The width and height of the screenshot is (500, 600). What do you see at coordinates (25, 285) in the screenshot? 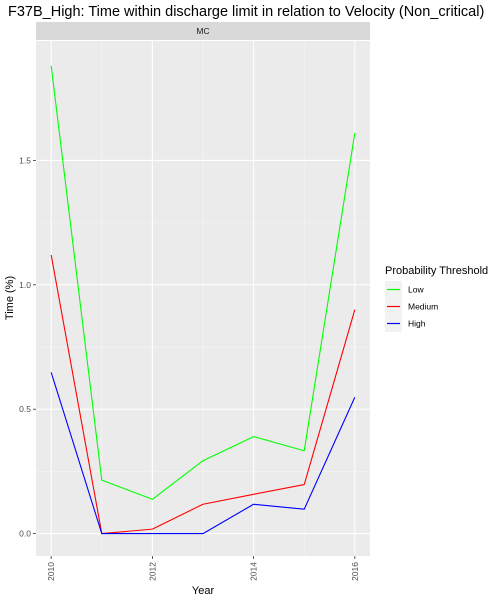
I see `y-tick-label: 1.0` at bounding box center [25, 285].